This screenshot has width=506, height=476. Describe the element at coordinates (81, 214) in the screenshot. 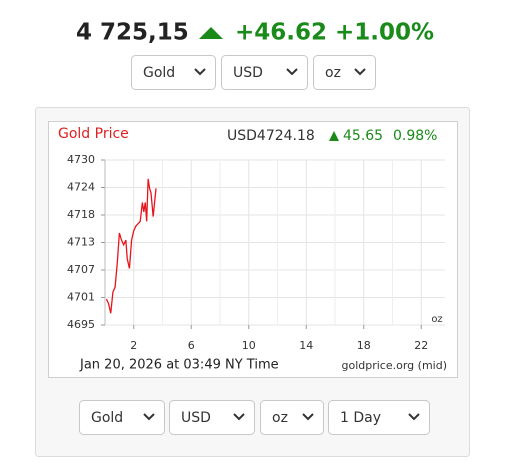

I see `y-tick-label: 4718` at that location.